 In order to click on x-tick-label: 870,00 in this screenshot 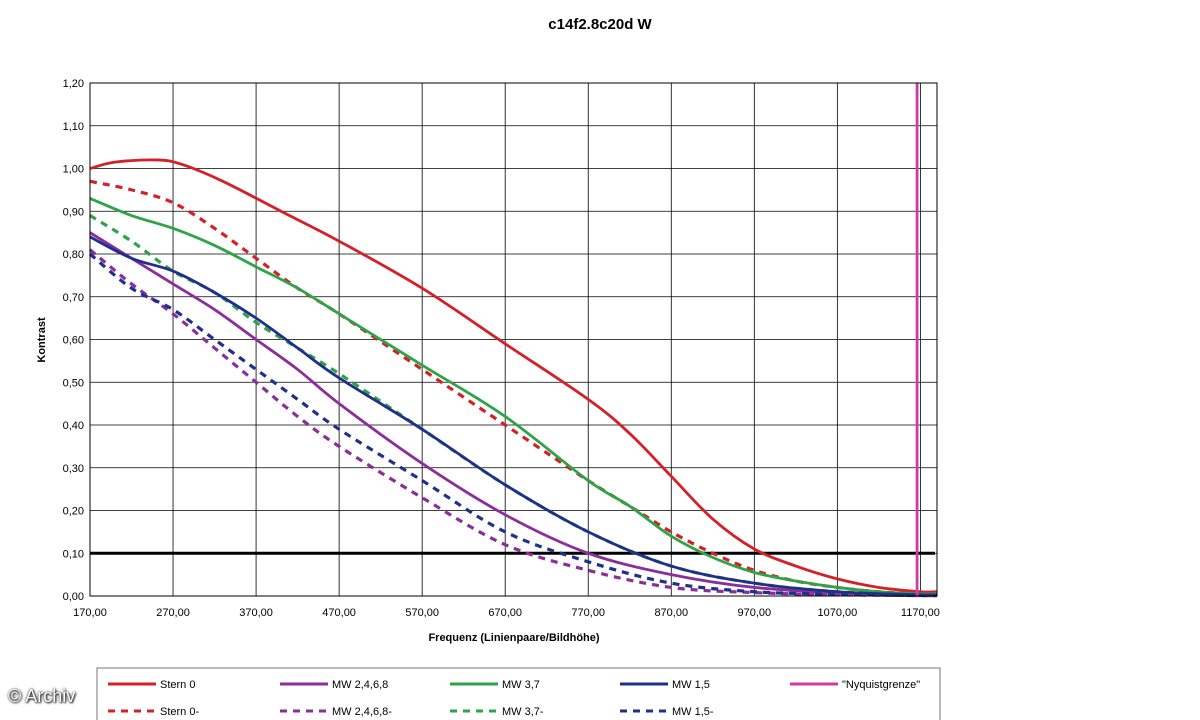, I will do `click(671, 613)`.